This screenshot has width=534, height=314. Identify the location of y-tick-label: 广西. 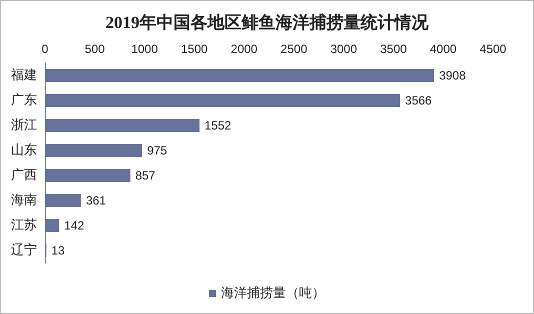
(24, 175).